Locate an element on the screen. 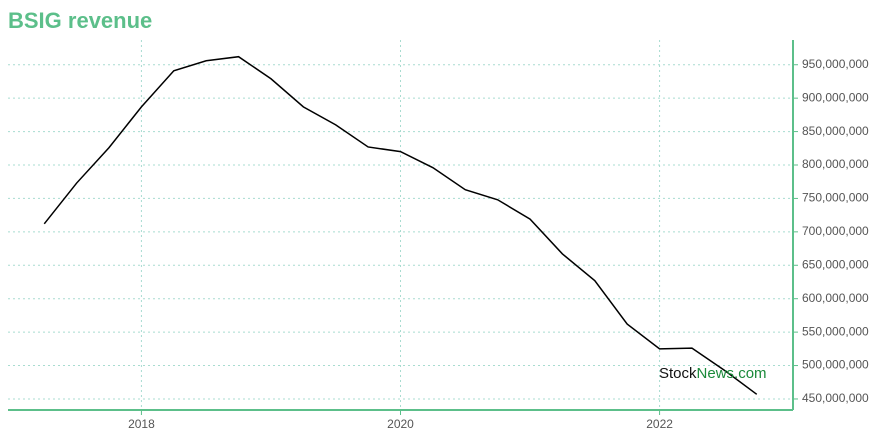  y-tick-label: 450,000,000 is located at coordinates (835, 398).